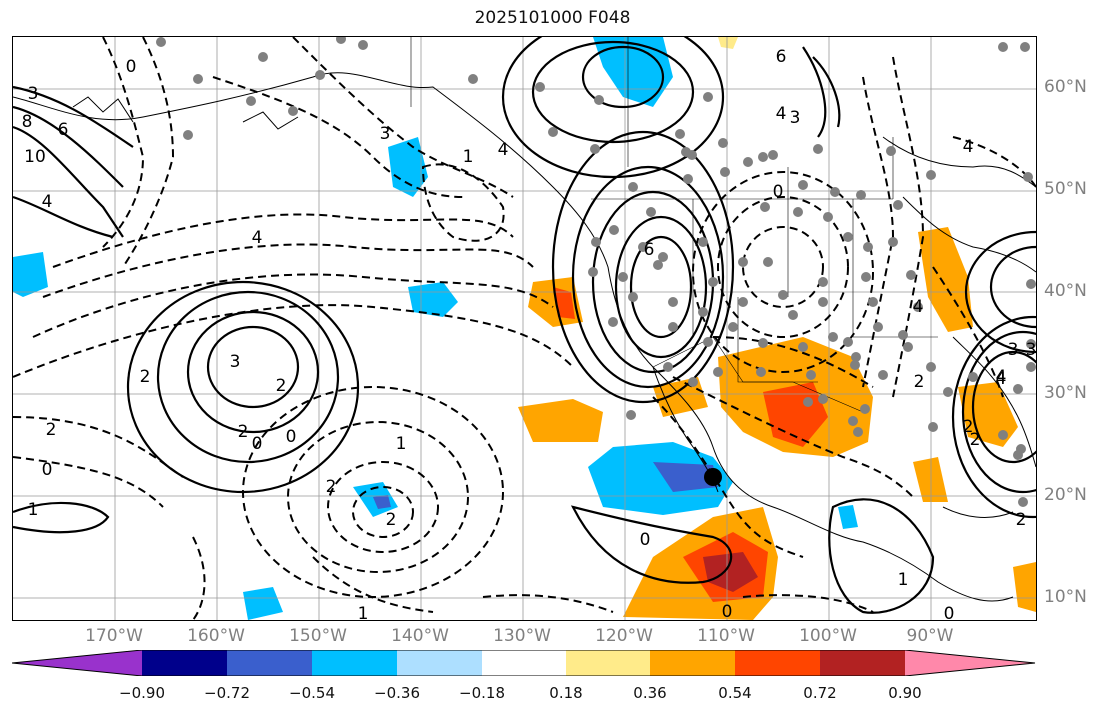 The height and width of the screenshot is (712, 1105). I want to click on lon-label: 110°W, so click(726, 636).